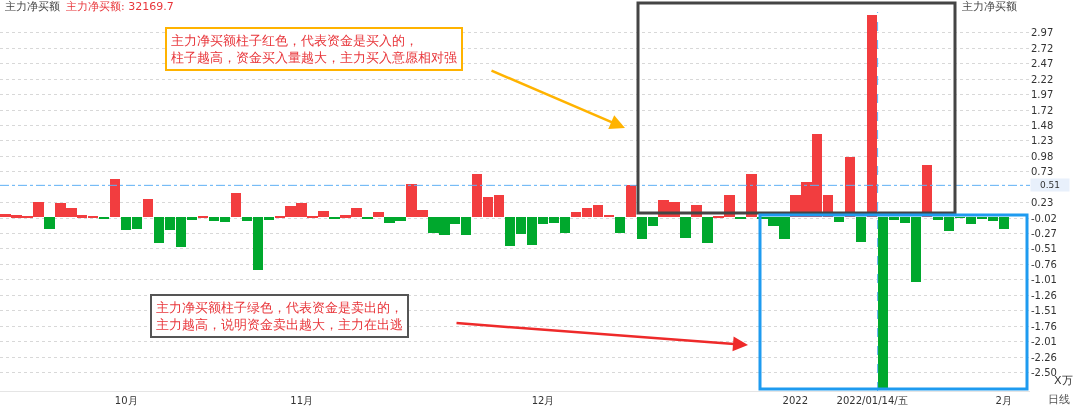  I want to click on ref-line-label: 0.51, so click(1050, 185).